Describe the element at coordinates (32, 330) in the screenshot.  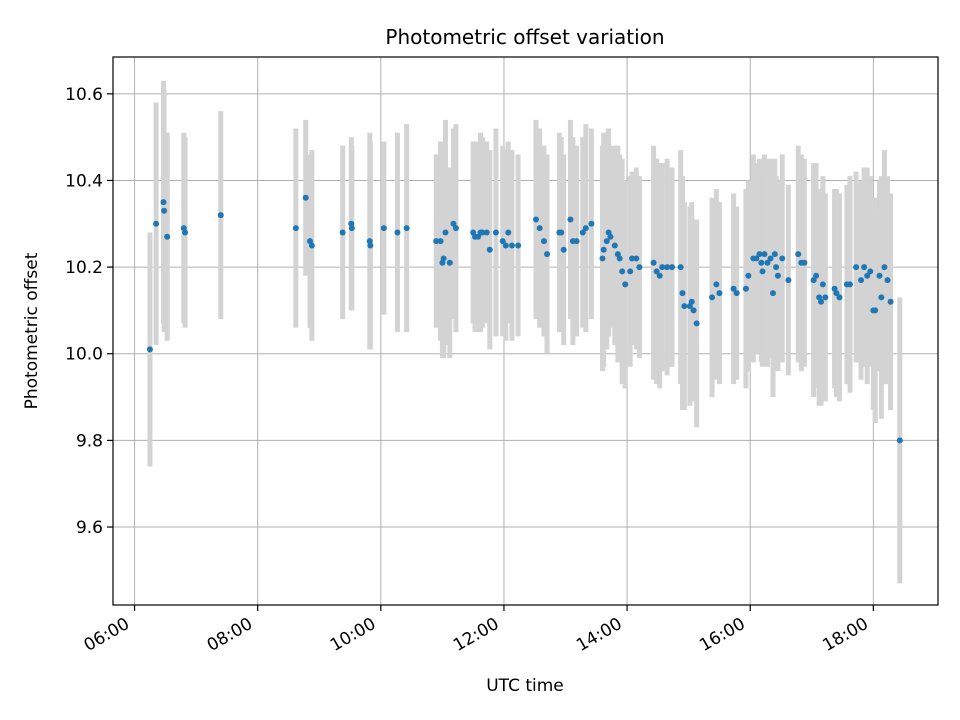
I see `y-axis-label: Photometric offset` at that location.